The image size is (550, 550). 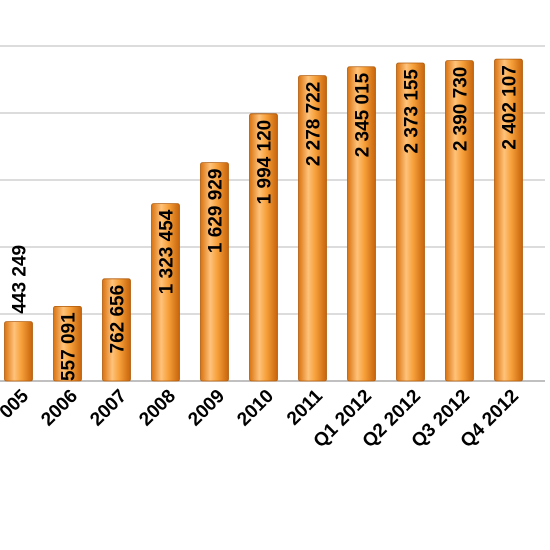 What do you see at coordinates (118, 319) in the screenshot?
I see `data-label-2007: 762 656` at bounding box center [118, 319].